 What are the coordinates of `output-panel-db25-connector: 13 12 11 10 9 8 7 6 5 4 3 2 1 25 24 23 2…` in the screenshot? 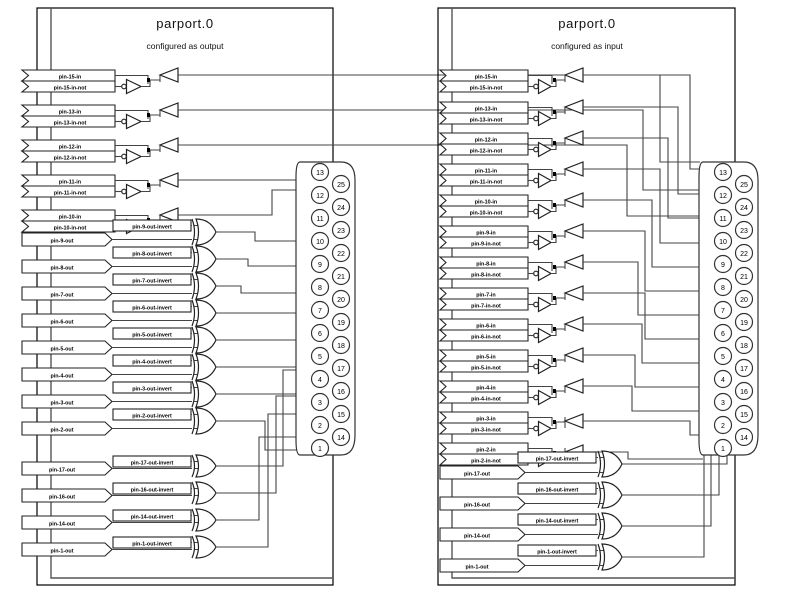 It's located at (325, 309).